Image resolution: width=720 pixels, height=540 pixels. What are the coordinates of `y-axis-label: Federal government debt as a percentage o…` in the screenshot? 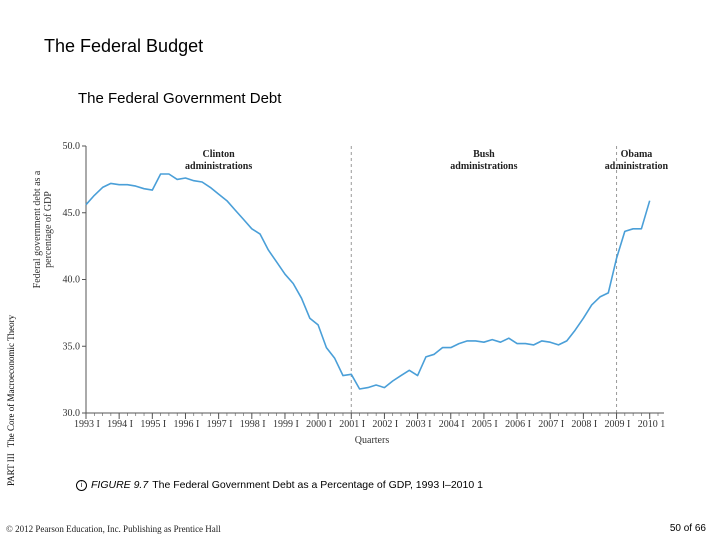 It's located at (43, 229).